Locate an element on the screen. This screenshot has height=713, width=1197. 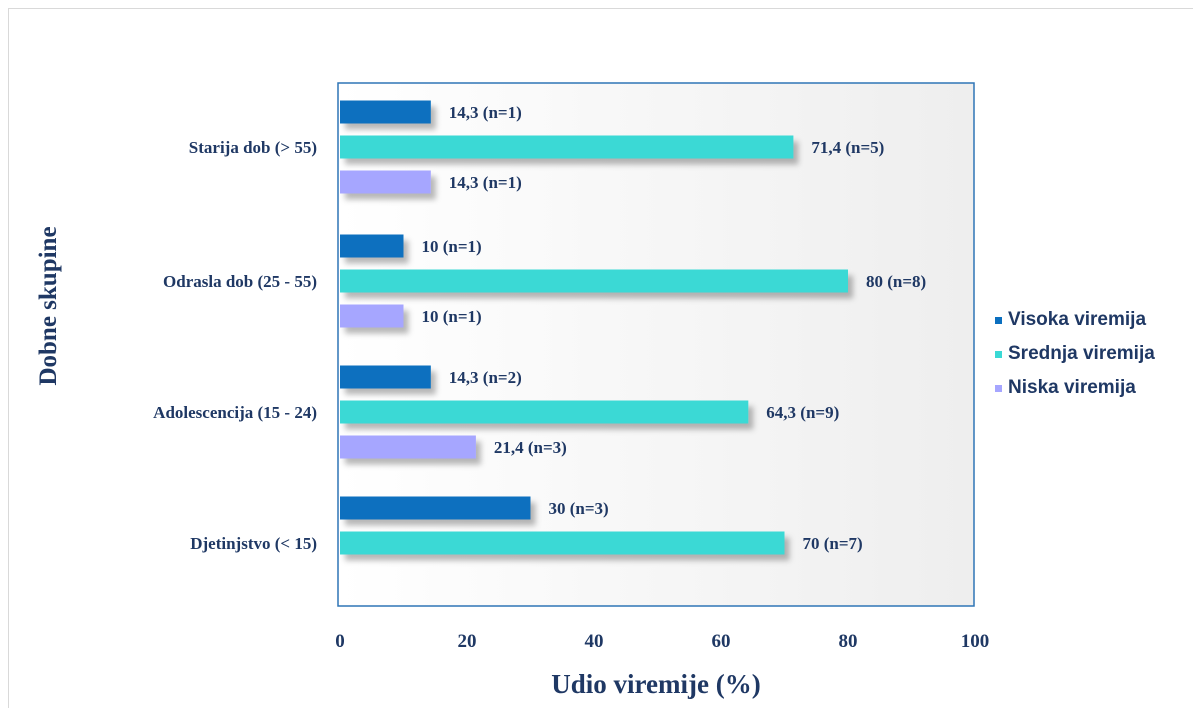
x-axis-label: Udio viremije (%) is located at coordinates (655, 684).